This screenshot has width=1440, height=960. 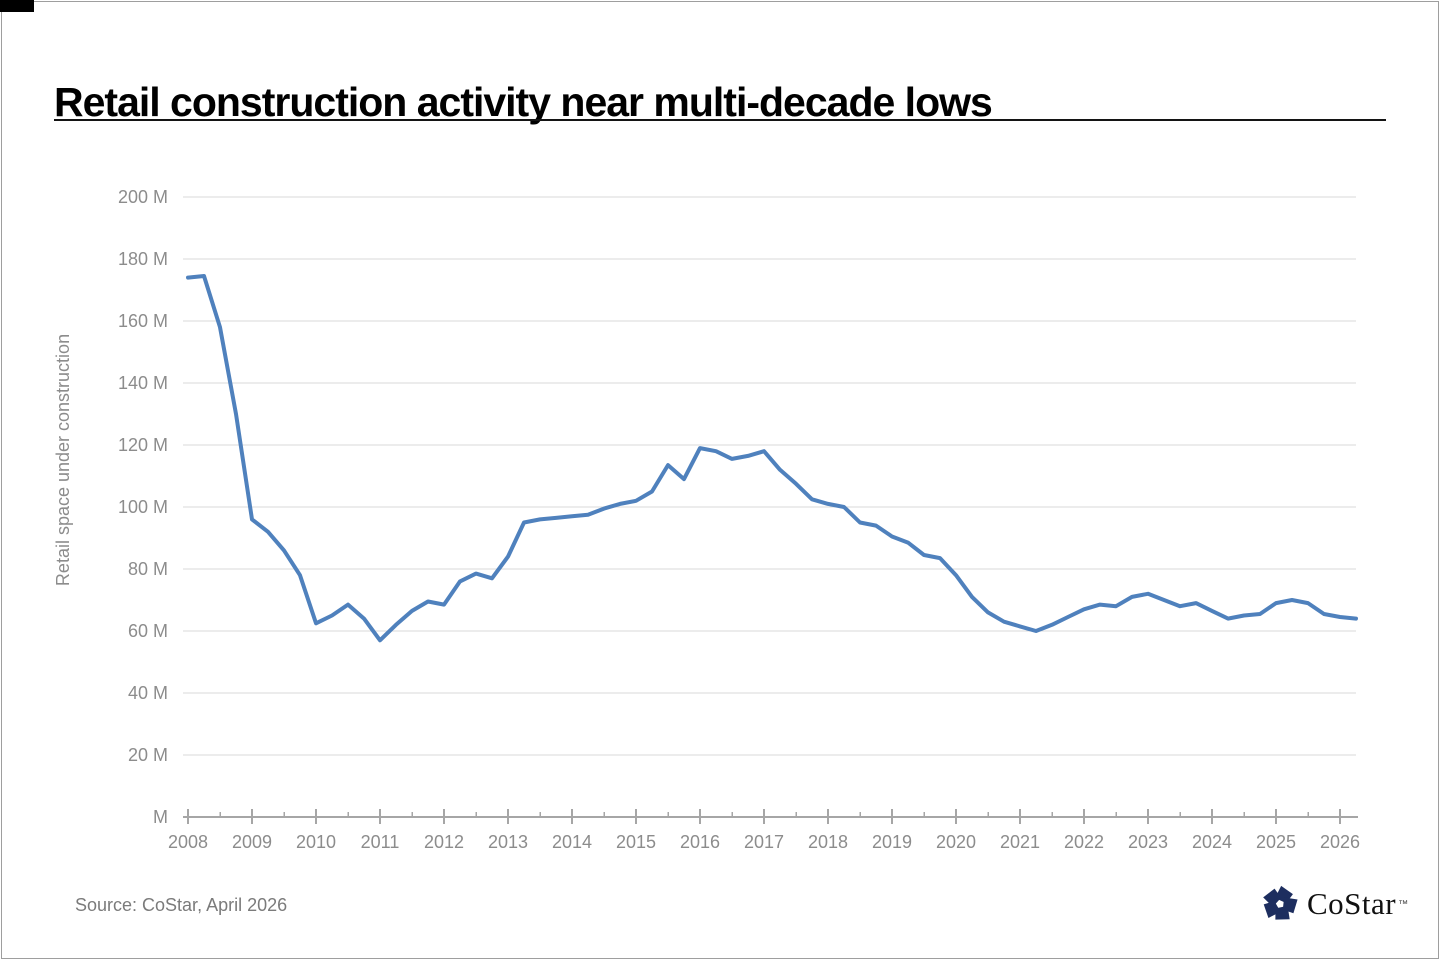 I want to click on x-tick-label: 2016, so click(x=700, y=842).